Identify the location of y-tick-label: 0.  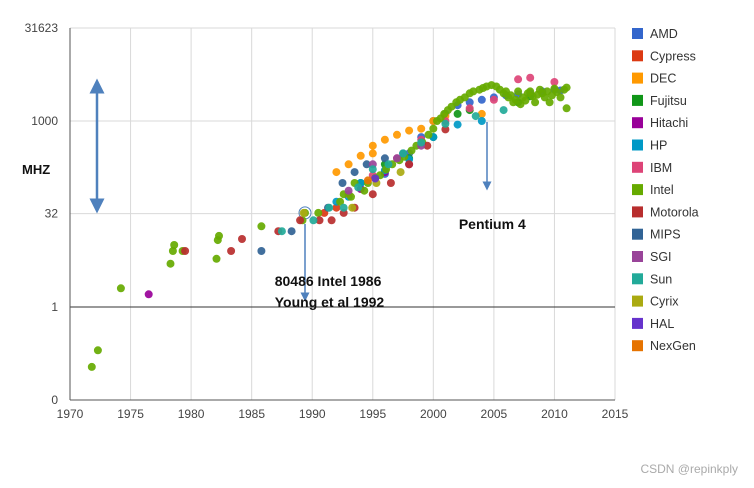
(54, 400).